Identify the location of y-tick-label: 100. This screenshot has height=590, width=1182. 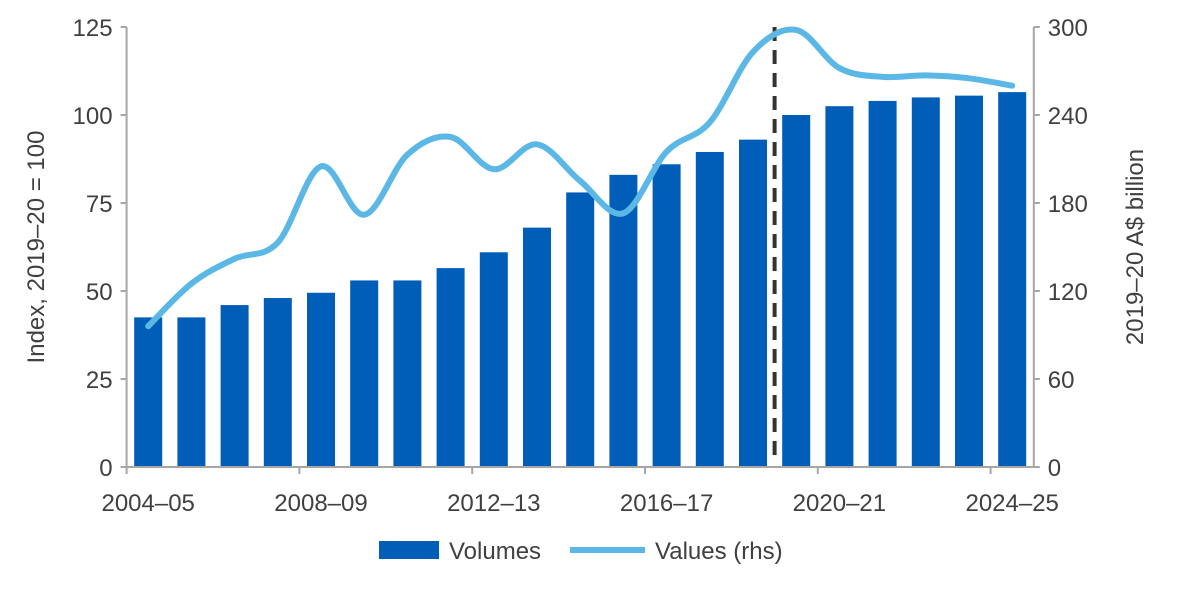
(93, 116).